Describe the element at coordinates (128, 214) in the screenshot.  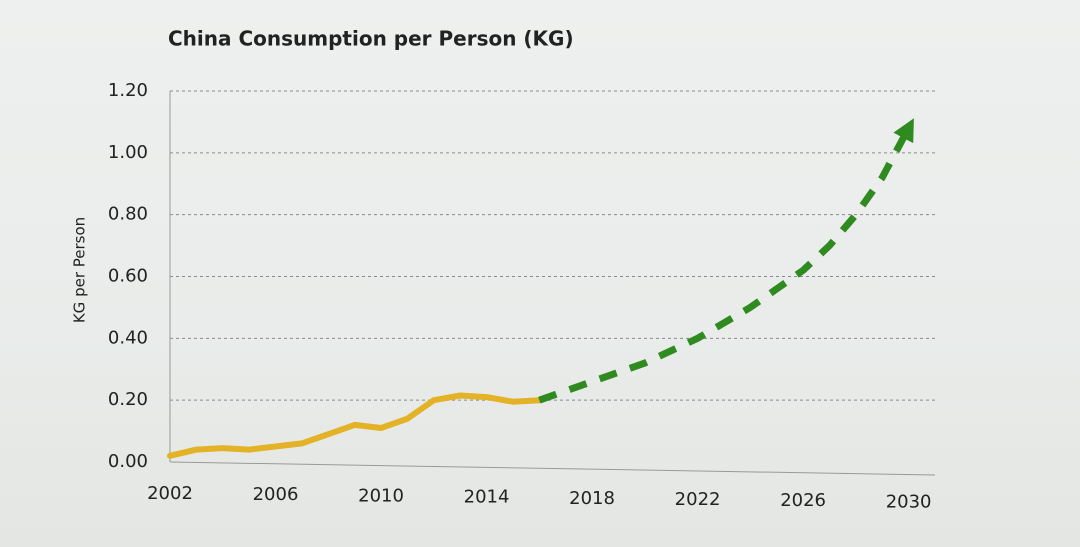
I see `y-tick-label: 0.80` at that location.